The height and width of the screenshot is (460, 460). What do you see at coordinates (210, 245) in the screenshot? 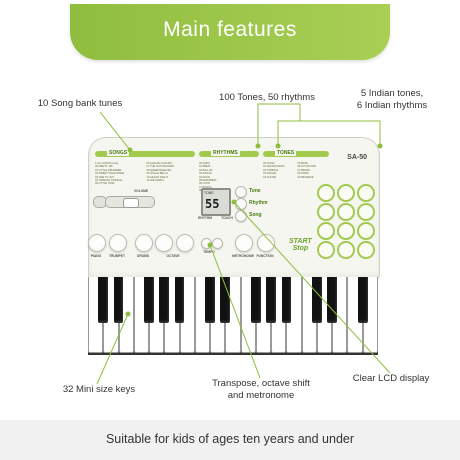
I see `leader-dot-transpose` at bounding box center [210, 245].